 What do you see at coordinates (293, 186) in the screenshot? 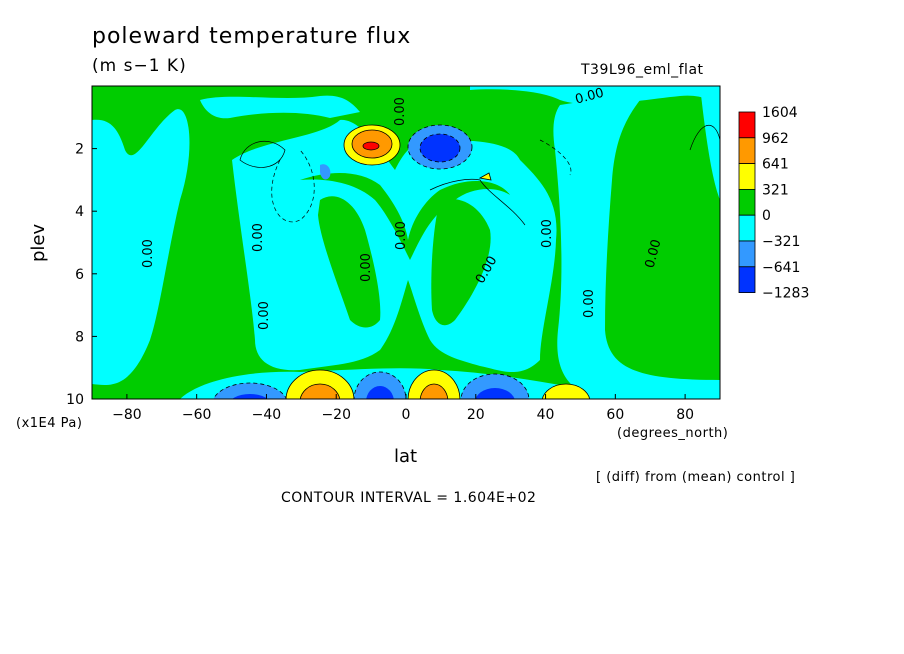
I see `dashed-contour-sh-mid` at bounding box center [293, 186].